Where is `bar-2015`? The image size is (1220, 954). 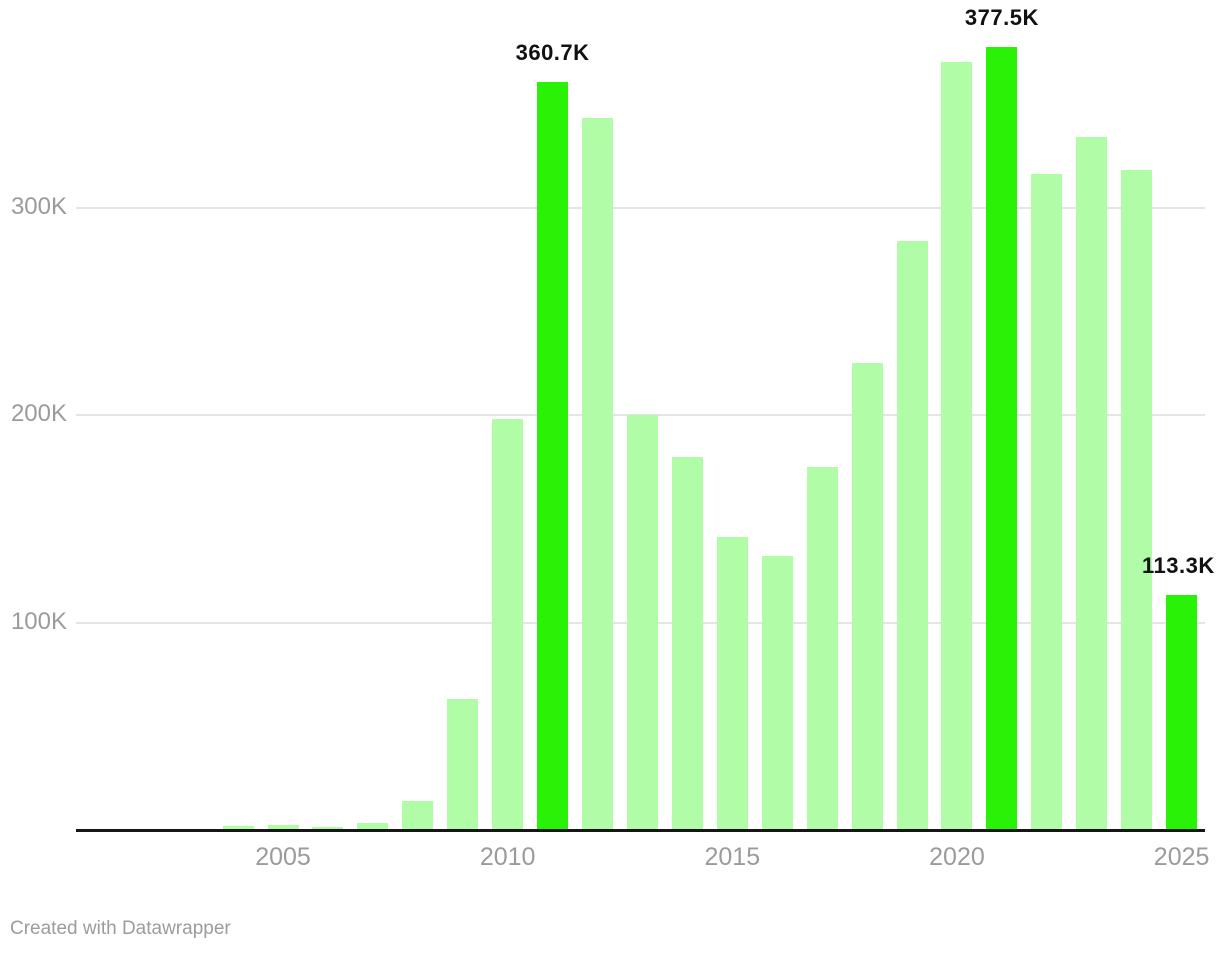 bar-2015 is located at coordinates (732, 683).